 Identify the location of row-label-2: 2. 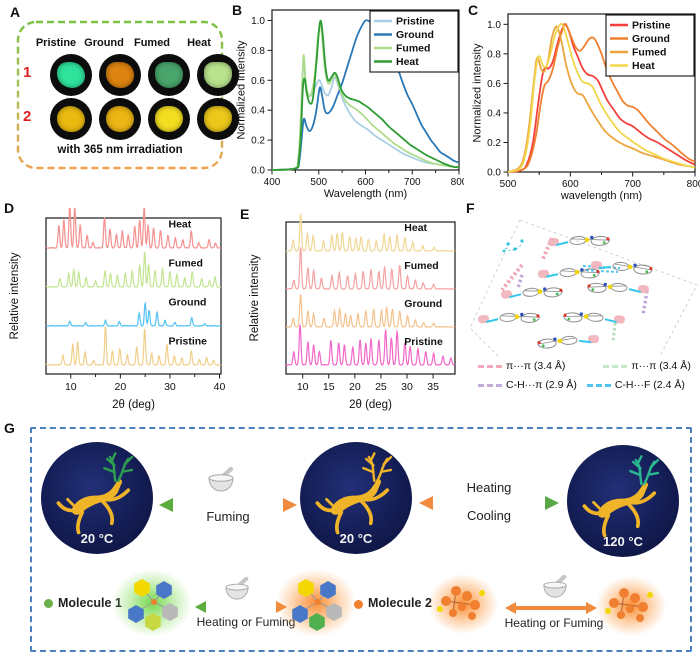
(27, 116).